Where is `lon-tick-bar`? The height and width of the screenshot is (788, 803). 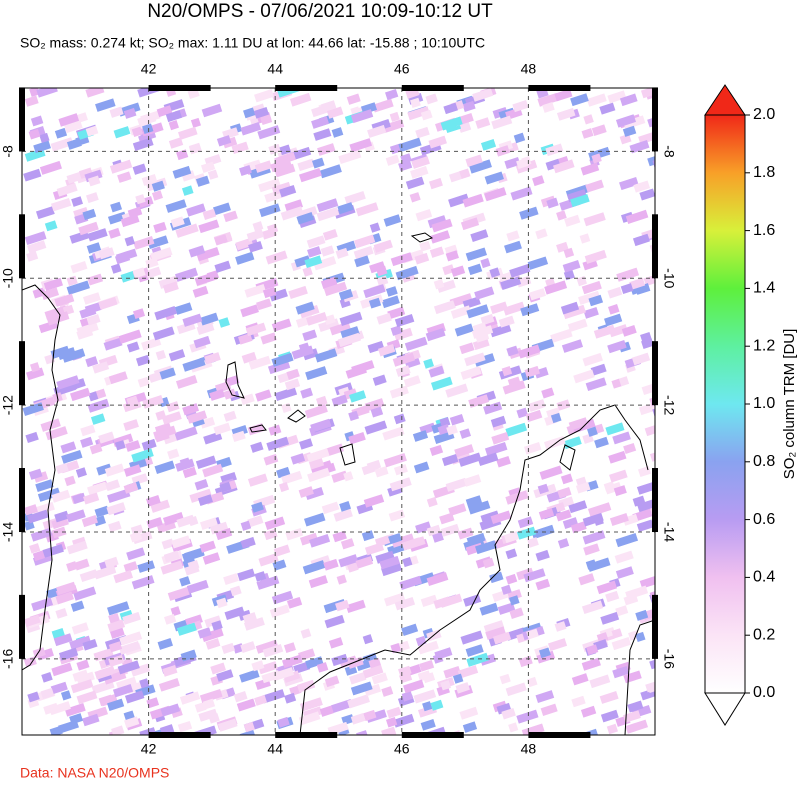 lon-tick-bar is located at coordinates (432, 88).